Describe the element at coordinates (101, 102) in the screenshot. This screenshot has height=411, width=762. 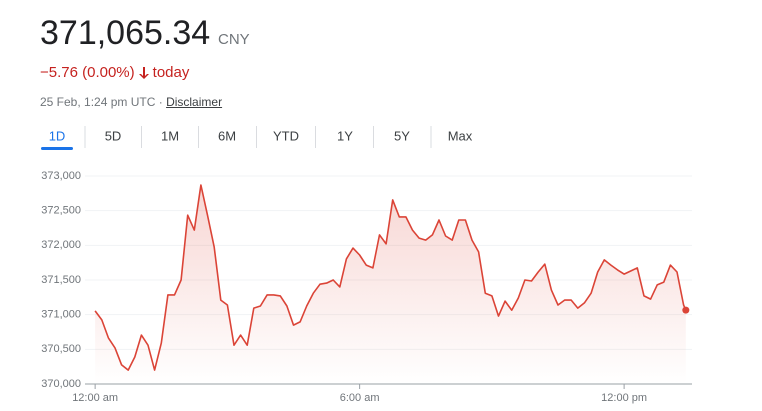
I see `timestamp: 25 Feb, 1:24 pm UTC ·` at that location.